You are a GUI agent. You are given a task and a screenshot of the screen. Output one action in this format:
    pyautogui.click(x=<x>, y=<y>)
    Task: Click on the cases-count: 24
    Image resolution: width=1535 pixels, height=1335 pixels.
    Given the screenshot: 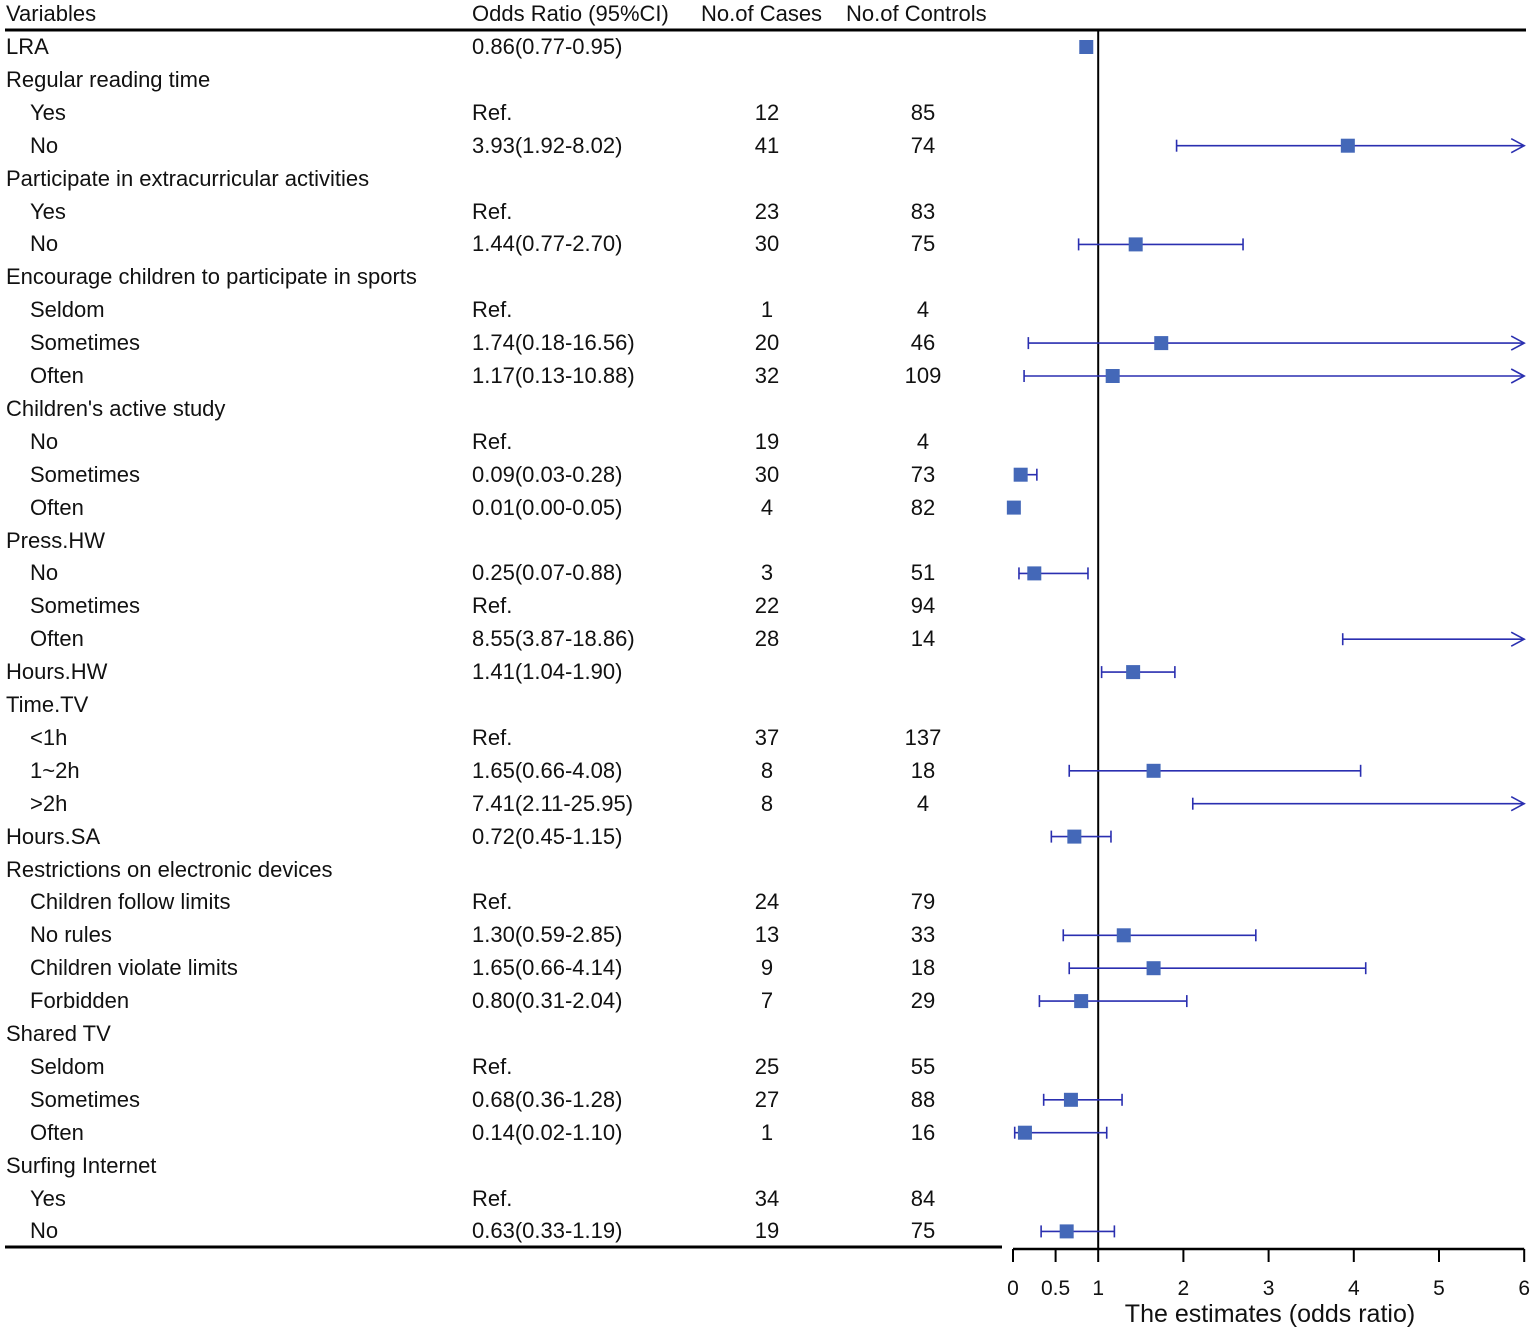 What is the action you would take?
    pyautogui.click(x=767, y=902)
    